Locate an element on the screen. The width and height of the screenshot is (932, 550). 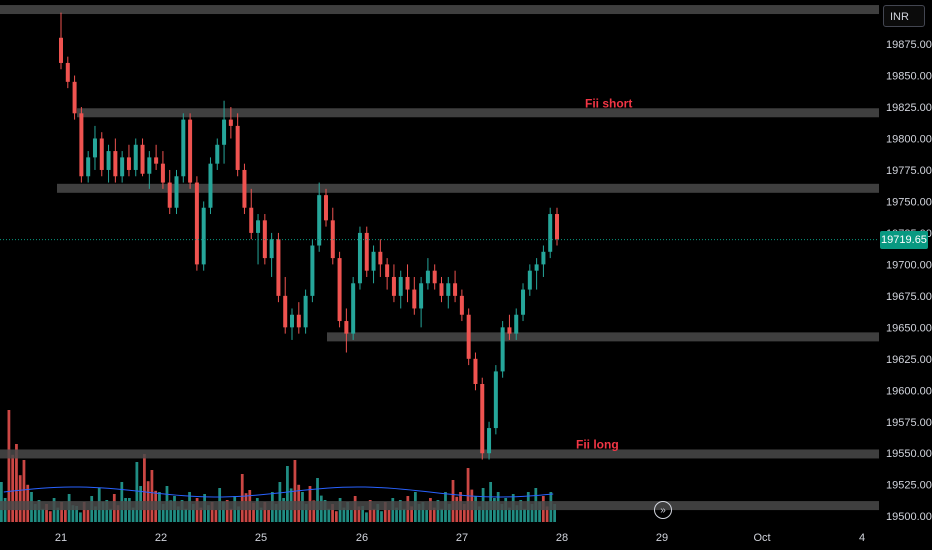
date-axis: 21 22 25 26 27 28 29 Oct 4 is located at coordinates (460, 538).